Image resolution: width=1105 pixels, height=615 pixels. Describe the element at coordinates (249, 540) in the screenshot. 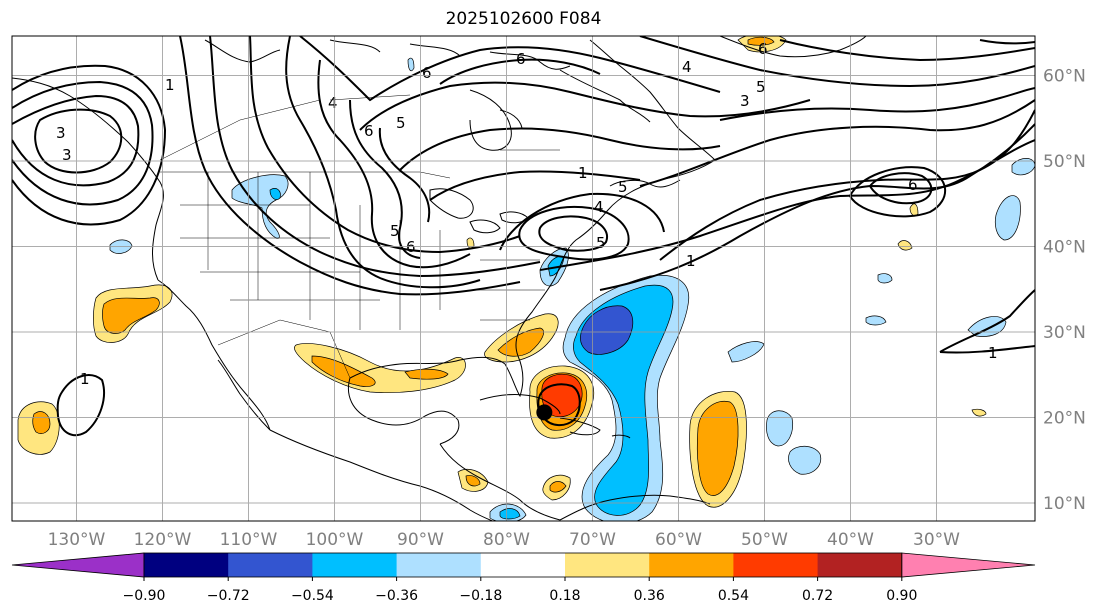

I see `longitude-label: 110°W` at that location.